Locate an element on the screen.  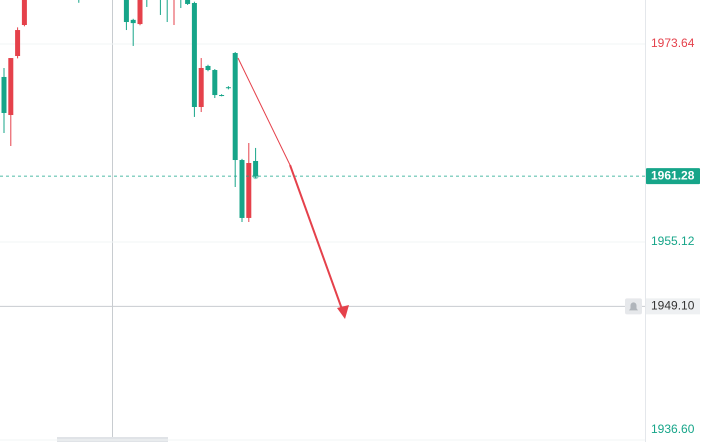
drawn-arrow is located at coordinates (293, 188).